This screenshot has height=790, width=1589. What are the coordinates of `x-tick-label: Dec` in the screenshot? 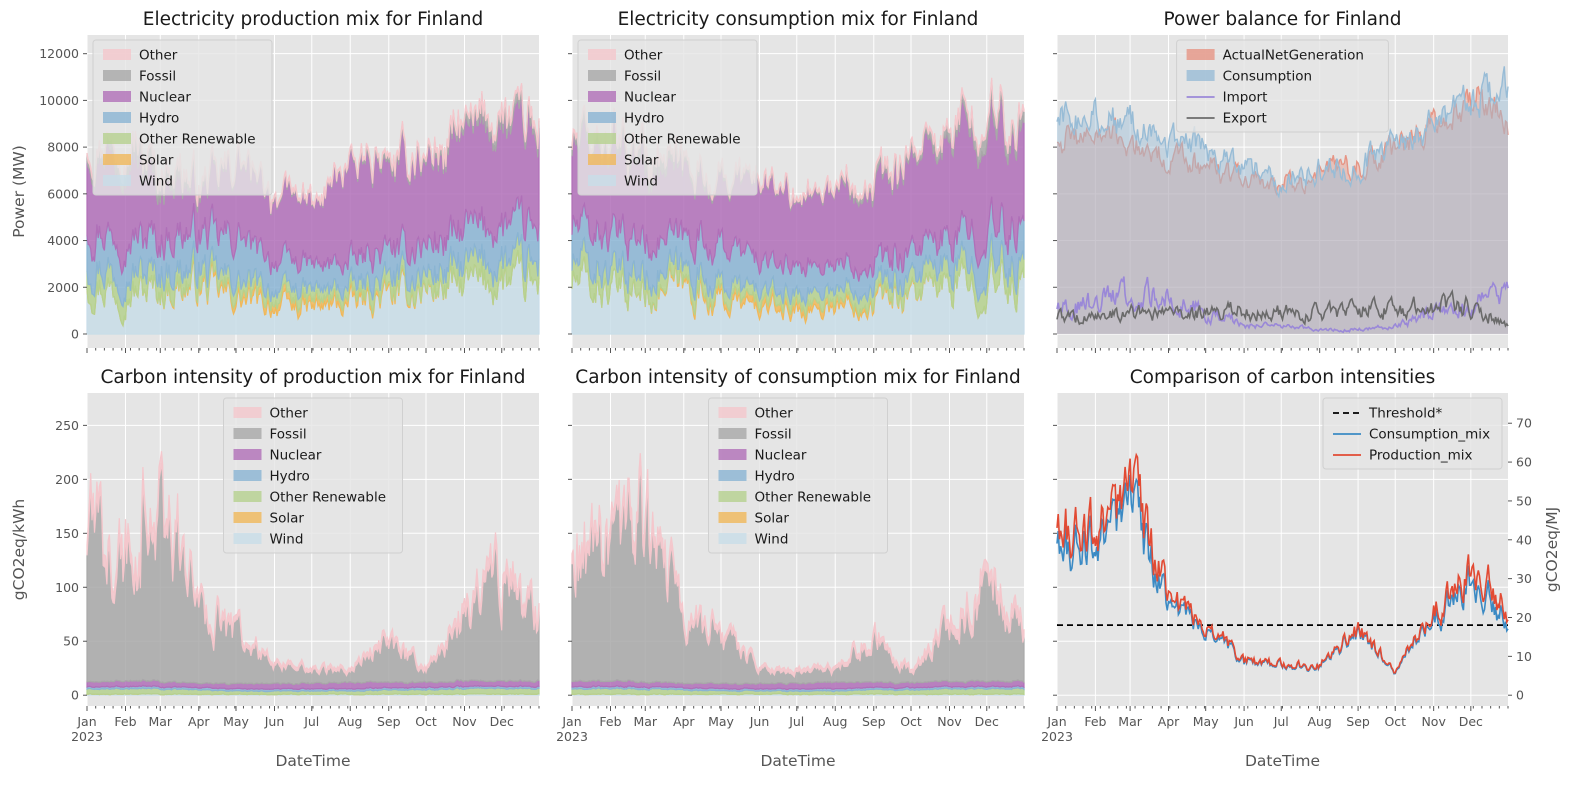 It's located at (502, 721).